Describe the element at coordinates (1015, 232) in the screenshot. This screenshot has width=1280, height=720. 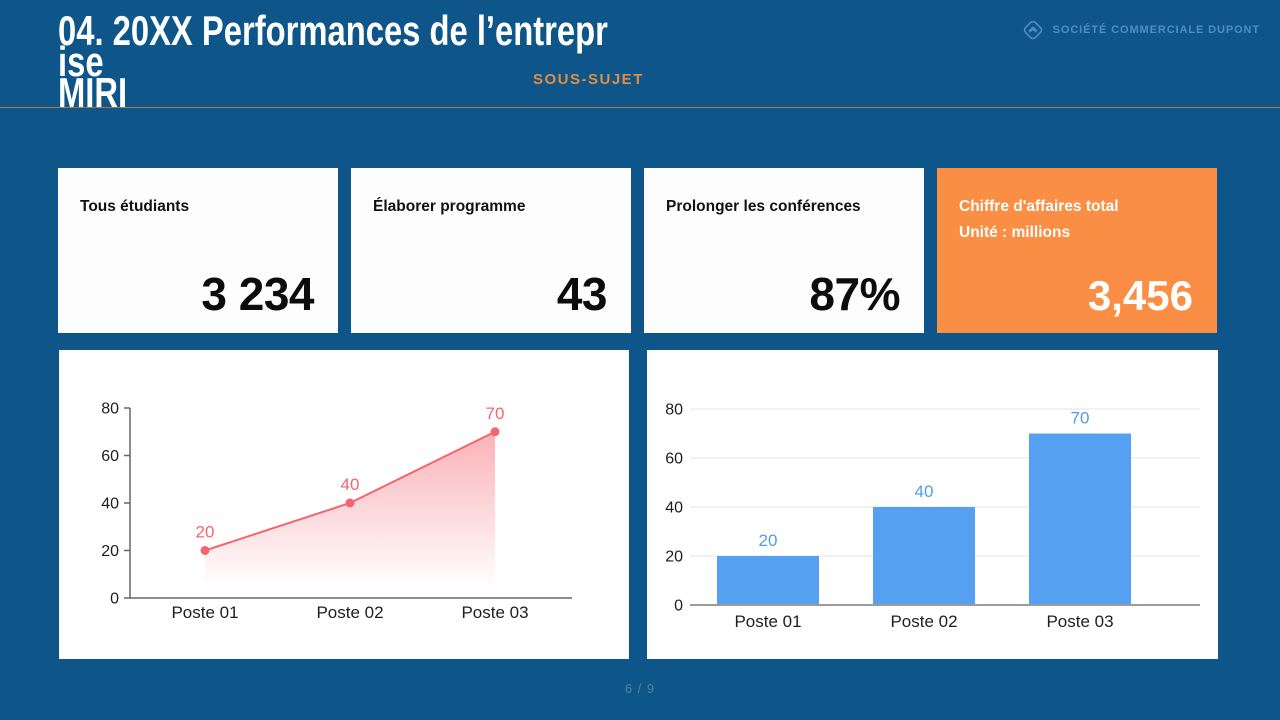
I see `stat-card-label-line2: Unité : millions` at that location.